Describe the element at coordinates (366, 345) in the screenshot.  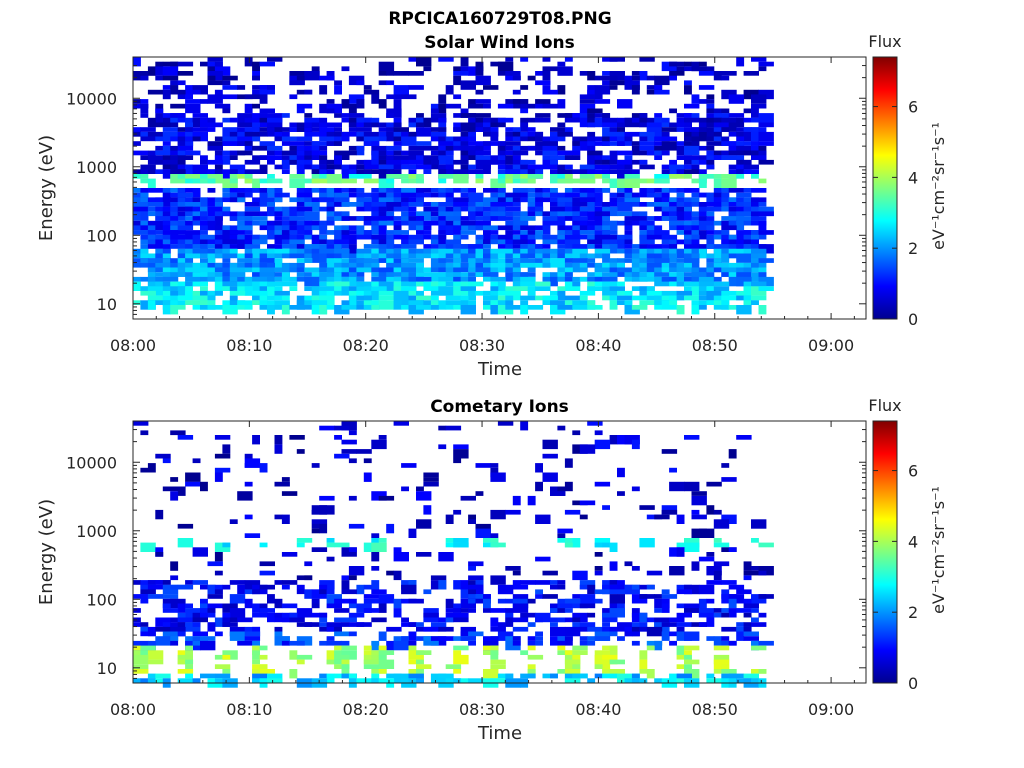
I see `x-tick-label: 08:20` at that location.